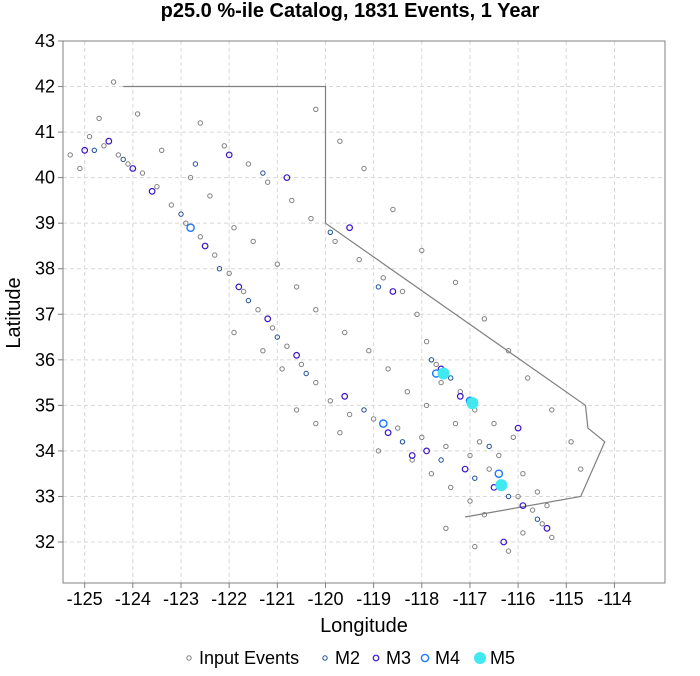 The width and height of the screenshot is (700, 676). What do you see at coordinates (181, 599) in the screenshot?
I see `x-tick-label: -123` at bounding box center [181, 599].